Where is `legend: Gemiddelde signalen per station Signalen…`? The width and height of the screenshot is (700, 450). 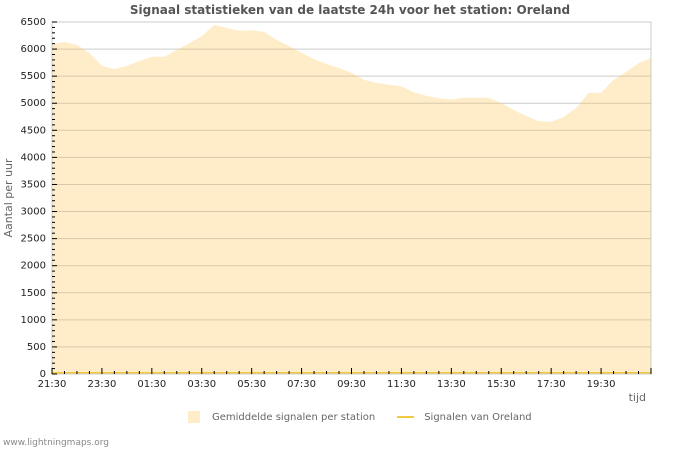
legend: Gemiddelde signalen per station Signalen… is located at coordinates (371, 417).